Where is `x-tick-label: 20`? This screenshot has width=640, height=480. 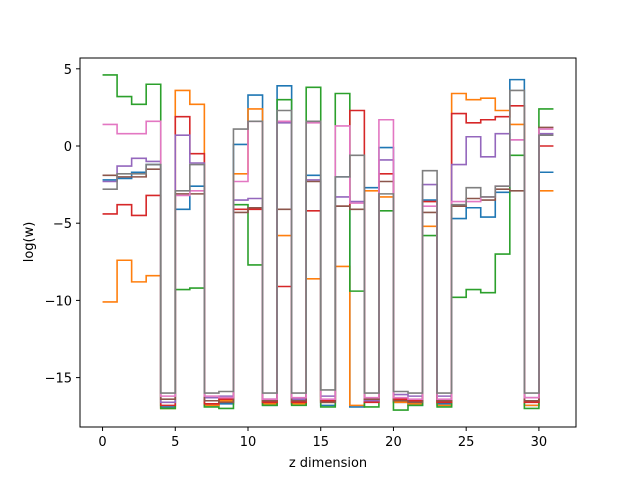
x-tick-label: 20 is located at coordinates (393, 442).